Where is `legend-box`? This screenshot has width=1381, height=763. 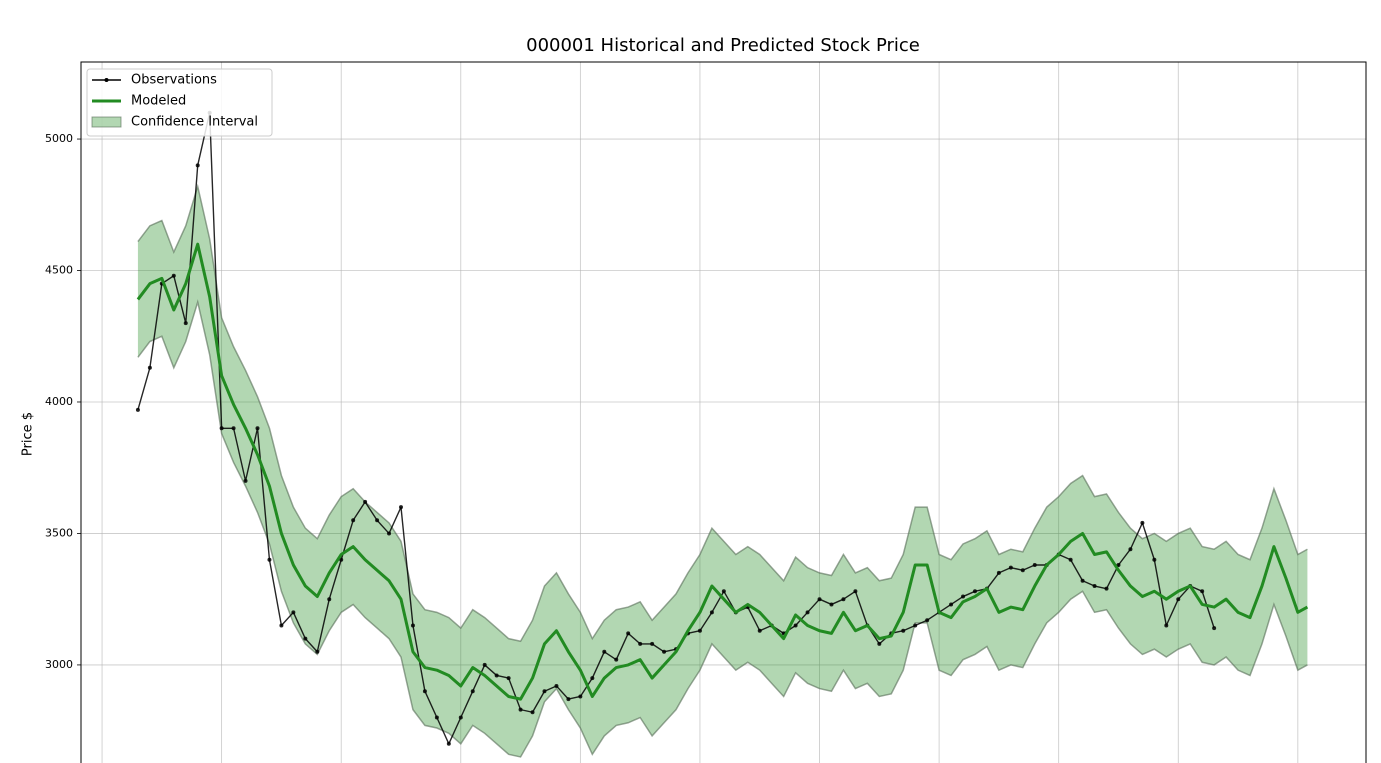
legend-box is located at coordinates (179, 102).